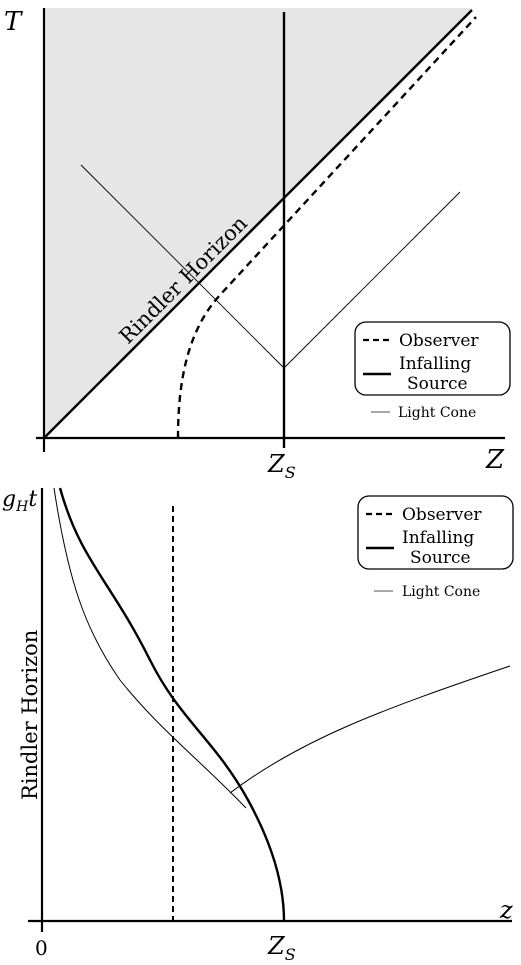 This screenshot has width=521, height=965. Describe the element at coordinates (30, 715) in the screenshot. I see `horizon-label: Rindler Horizon` at that location.